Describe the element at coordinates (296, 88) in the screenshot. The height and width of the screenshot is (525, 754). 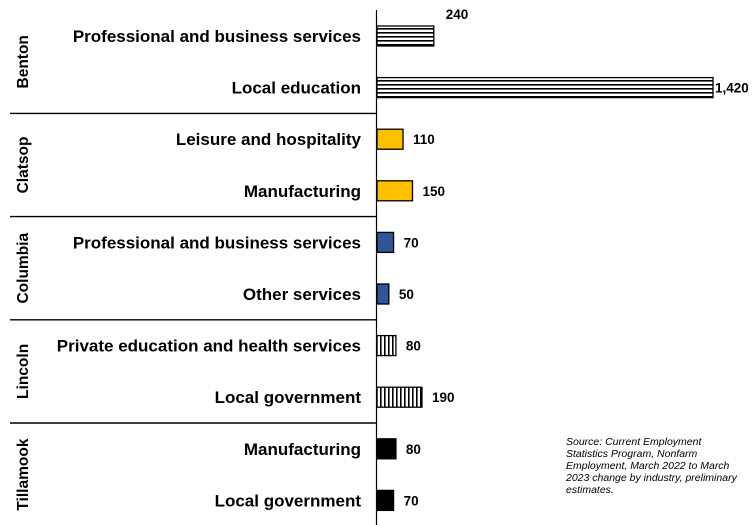
I see `category-label: Local education` at that location.